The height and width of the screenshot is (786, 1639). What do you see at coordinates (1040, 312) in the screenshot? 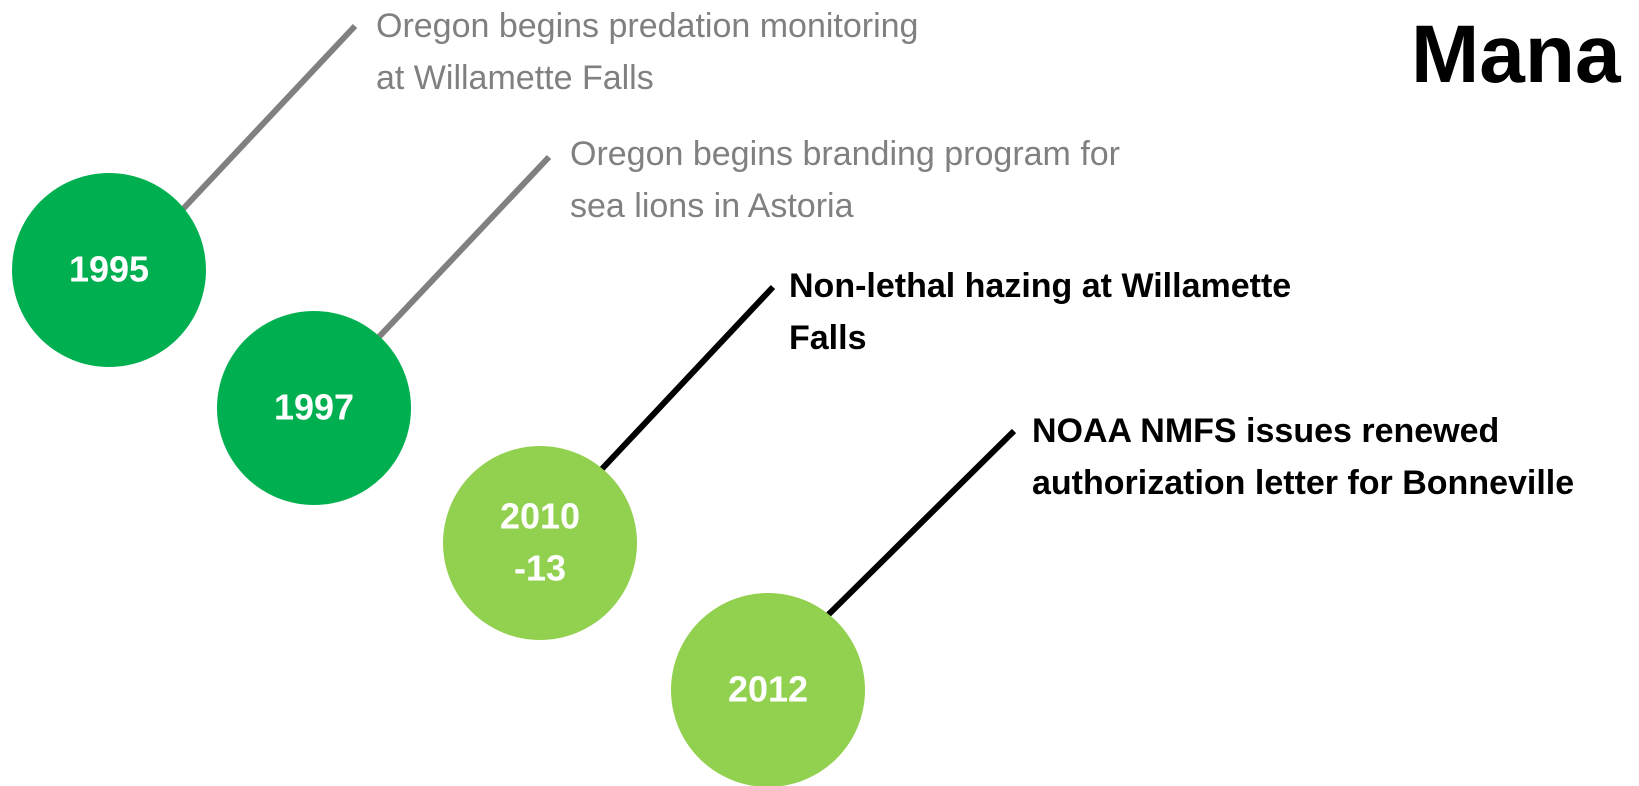
I see `event-text: Non-lethal hazing at Willamette Falls` at bounding box center [1040, 312].